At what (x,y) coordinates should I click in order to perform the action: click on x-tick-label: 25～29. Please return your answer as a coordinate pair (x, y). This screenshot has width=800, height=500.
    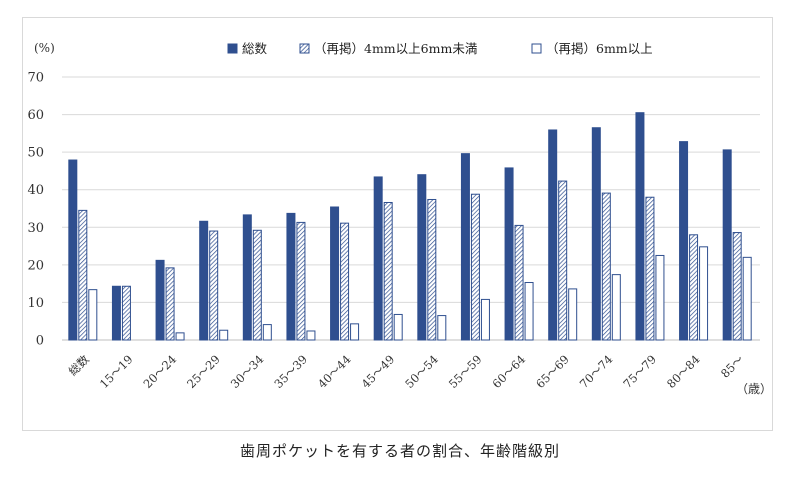
    Looking at the image, I should click on (203, 371).